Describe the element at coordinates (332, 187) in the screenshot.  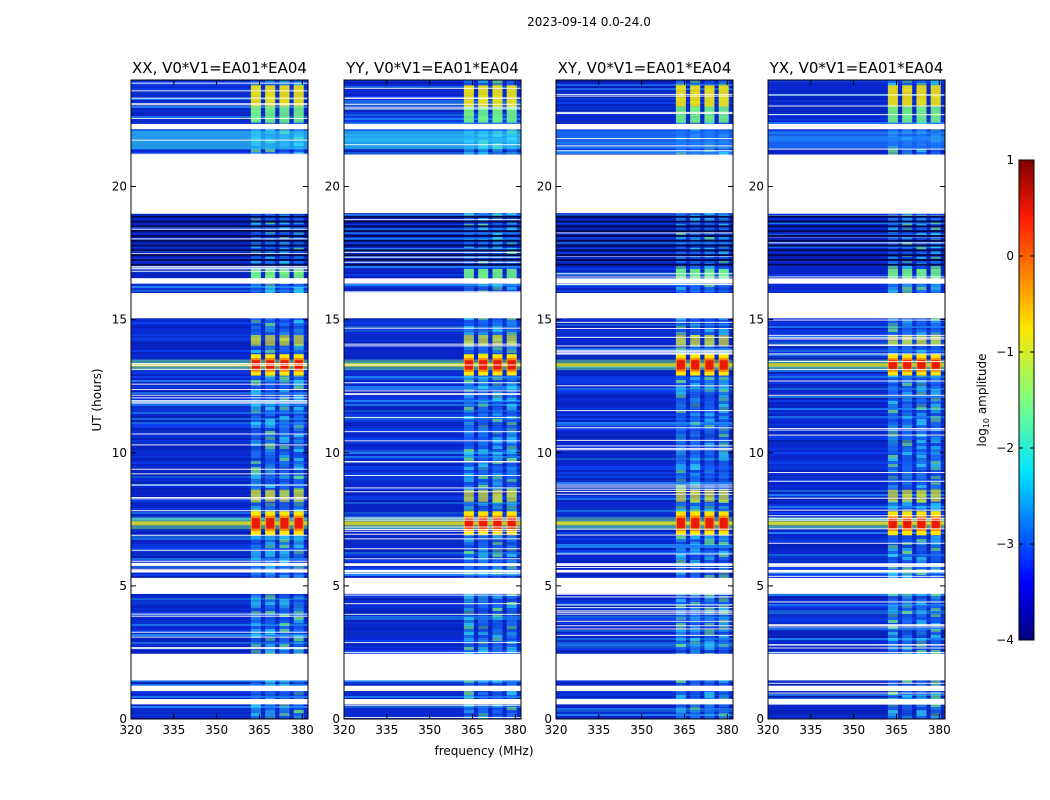
I see `y-tick-label: 20` at that location.